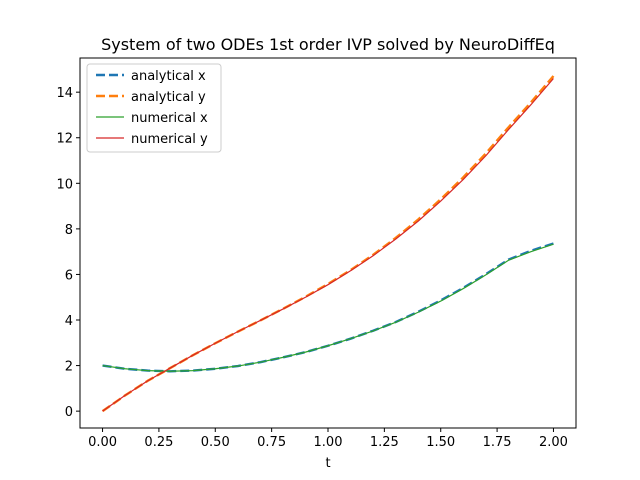 This screenshot has width=640, height=480. Describe the element at coordinates (102, 442) in the screenshot. I see `x-tick-label: 0.00` at that location.